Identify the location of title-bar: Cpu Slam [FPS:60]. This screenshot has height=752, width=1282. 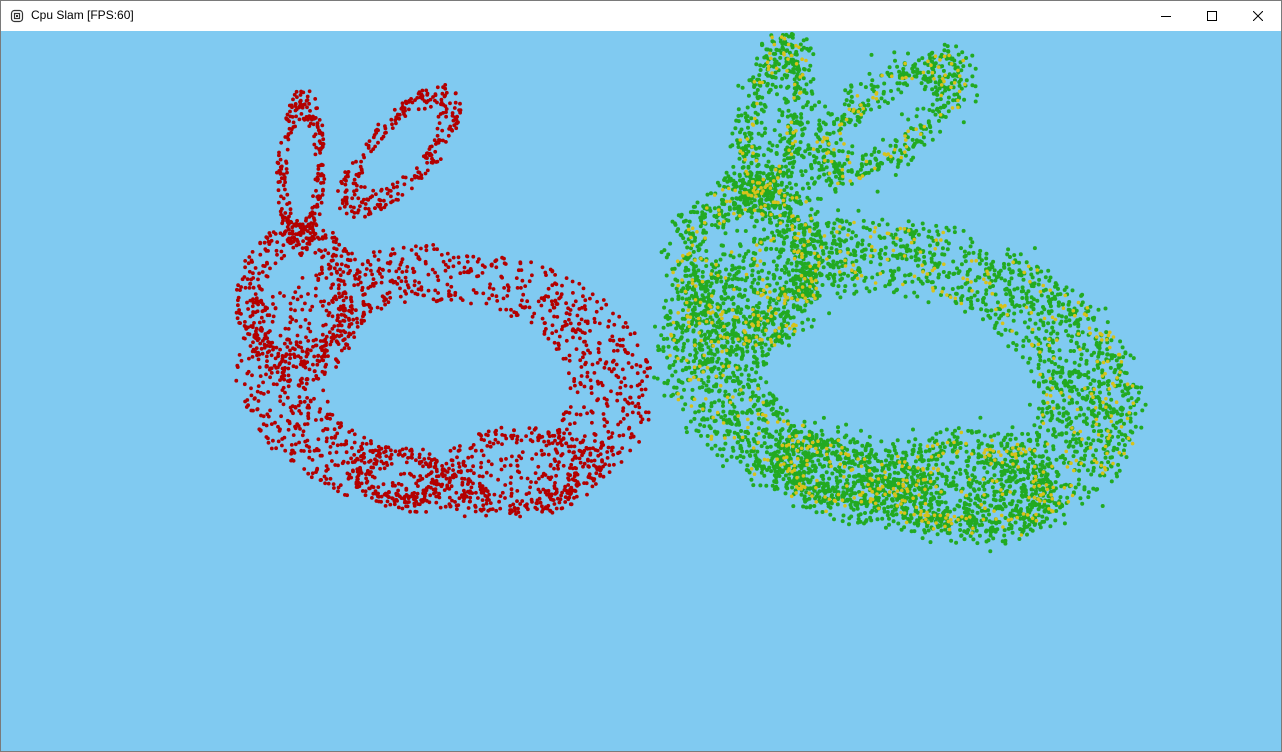
(641, 16).